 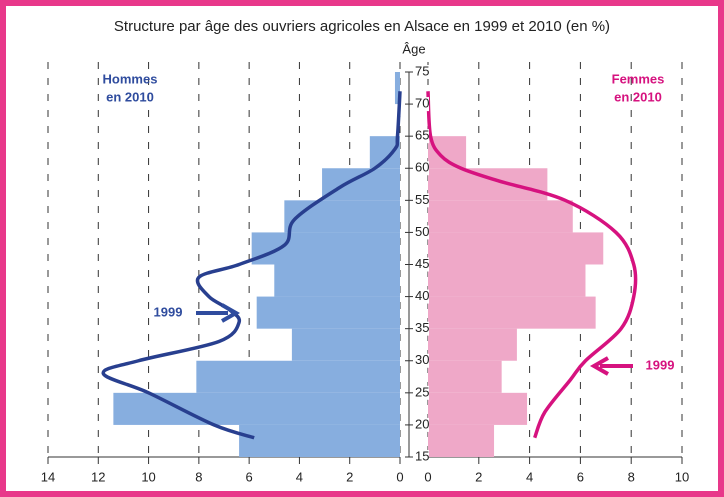 I want to click on y-tick-label: 20, so click(x=422, y=423).